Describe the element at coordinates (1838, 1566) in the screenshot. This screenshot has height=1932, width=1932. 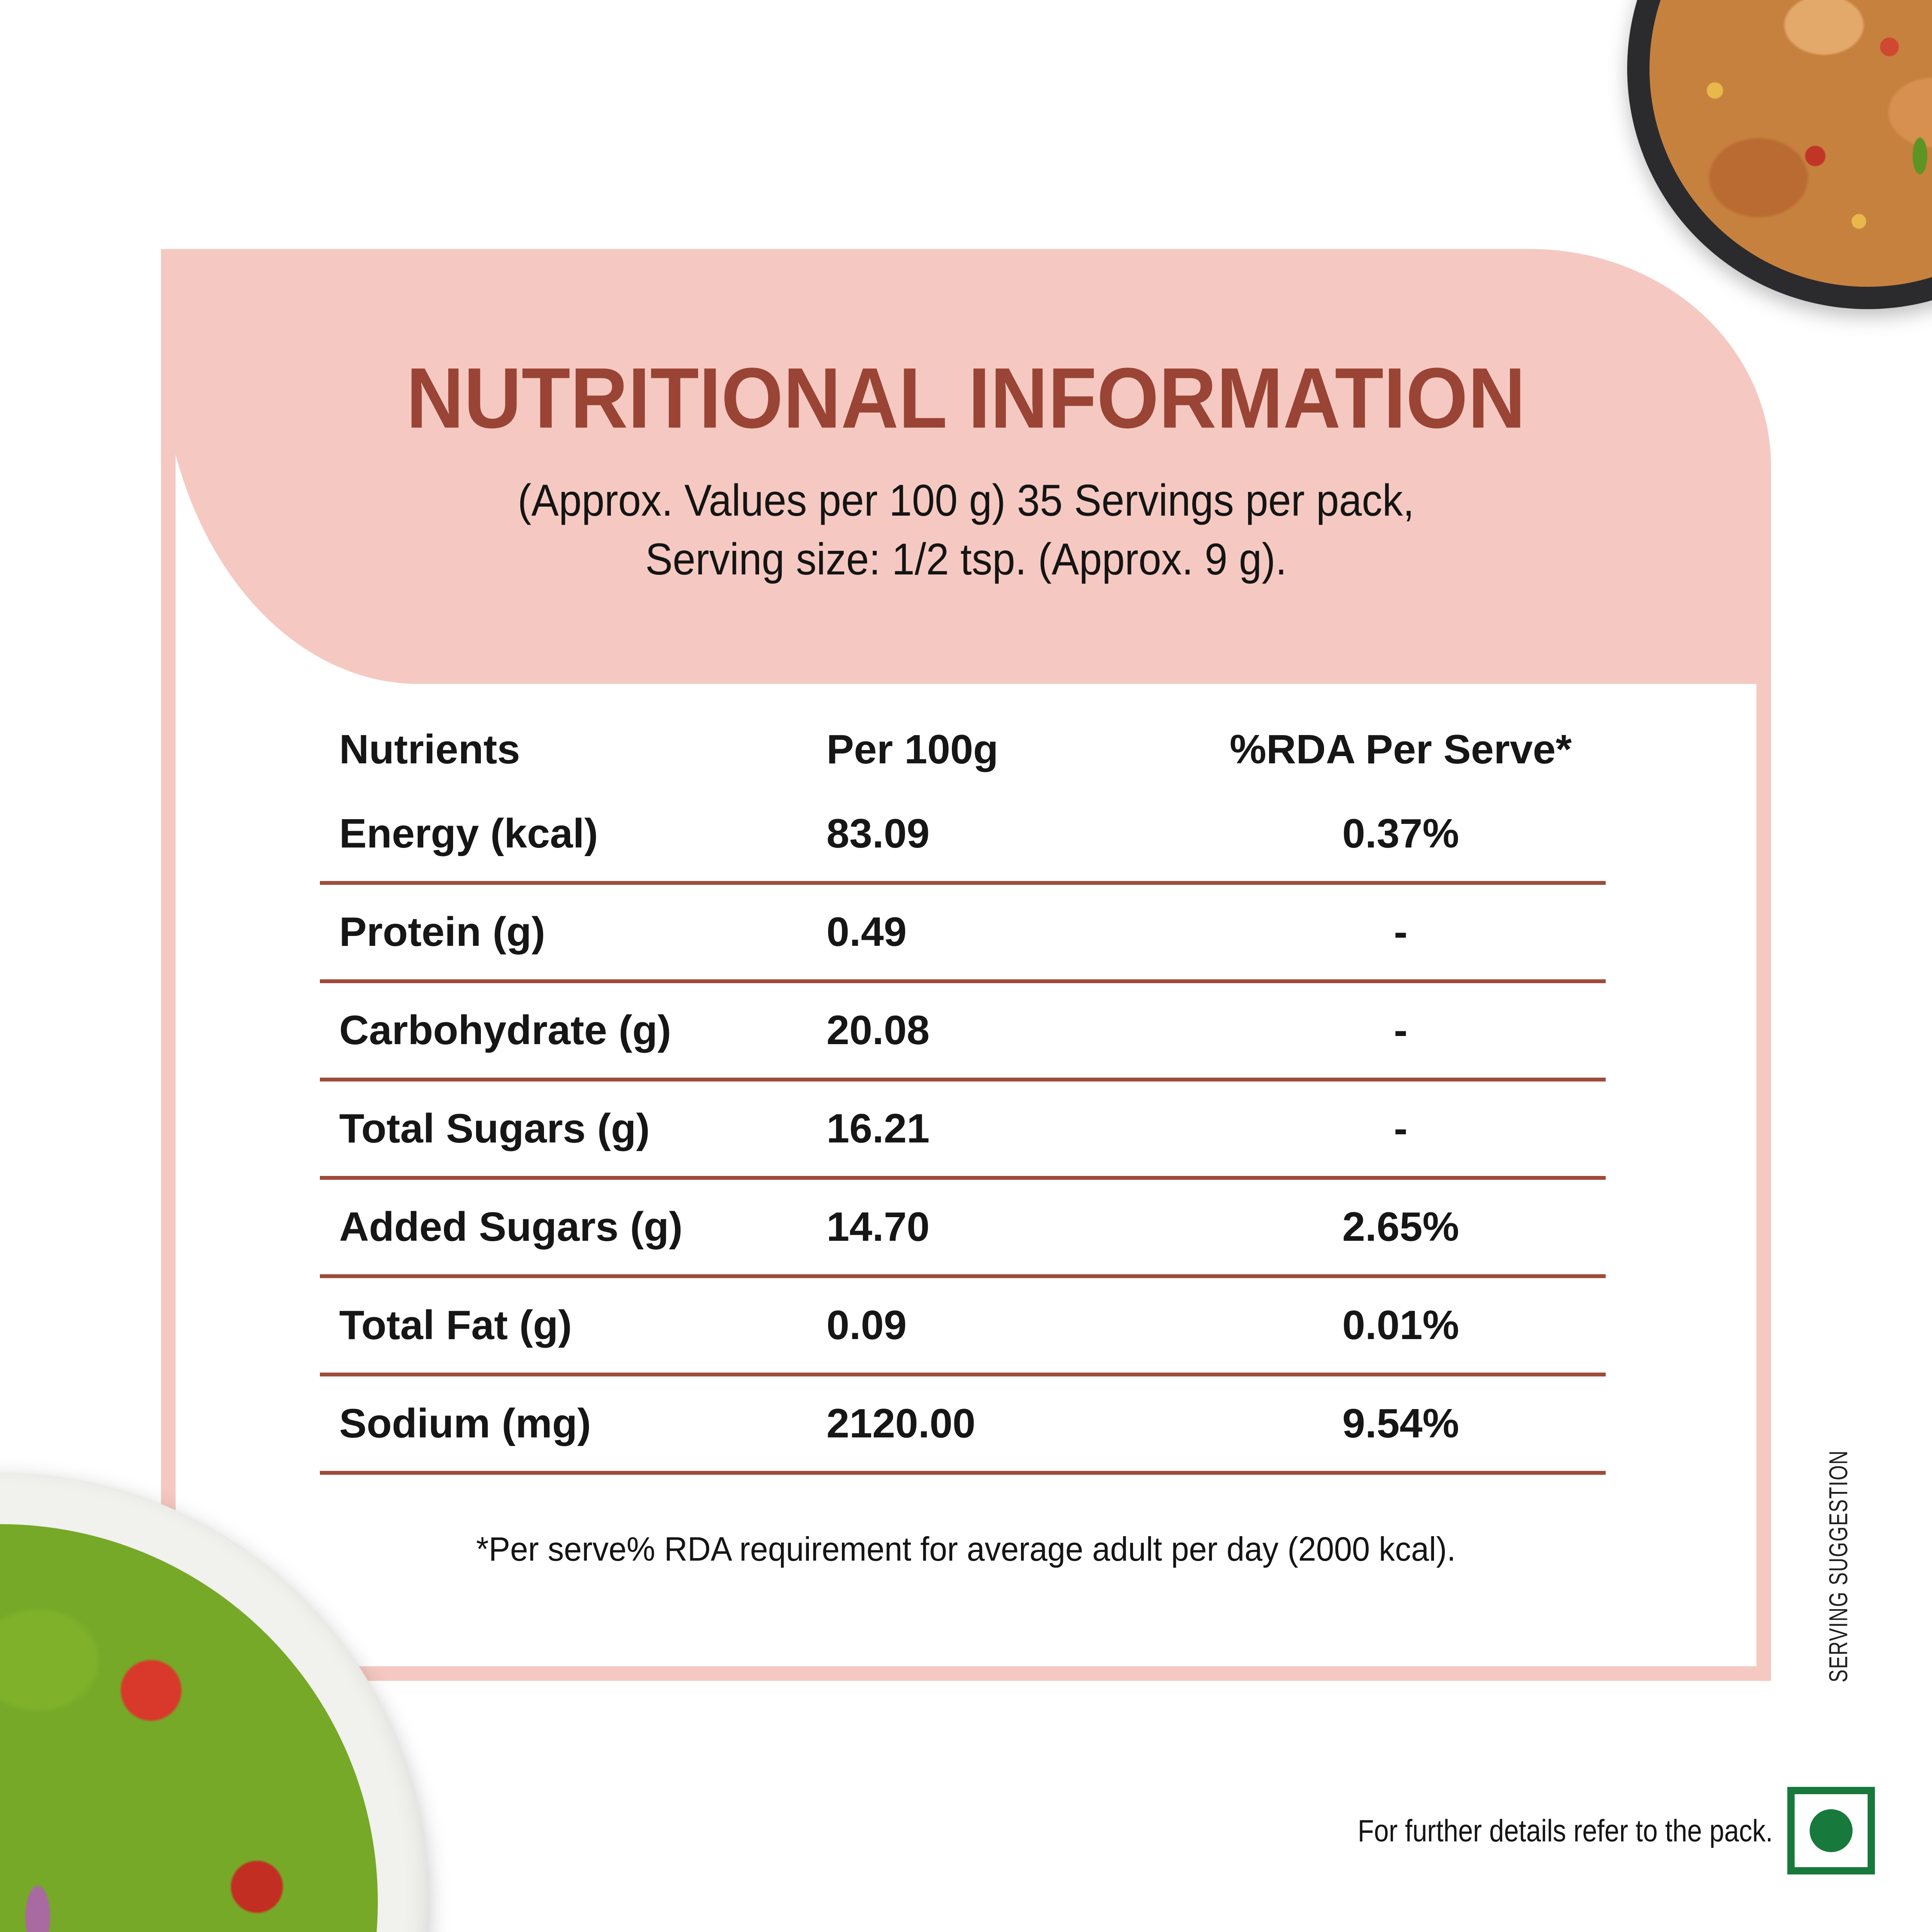
I see `serving-suggestion-label: SERVING SUGGESTION` at that location.